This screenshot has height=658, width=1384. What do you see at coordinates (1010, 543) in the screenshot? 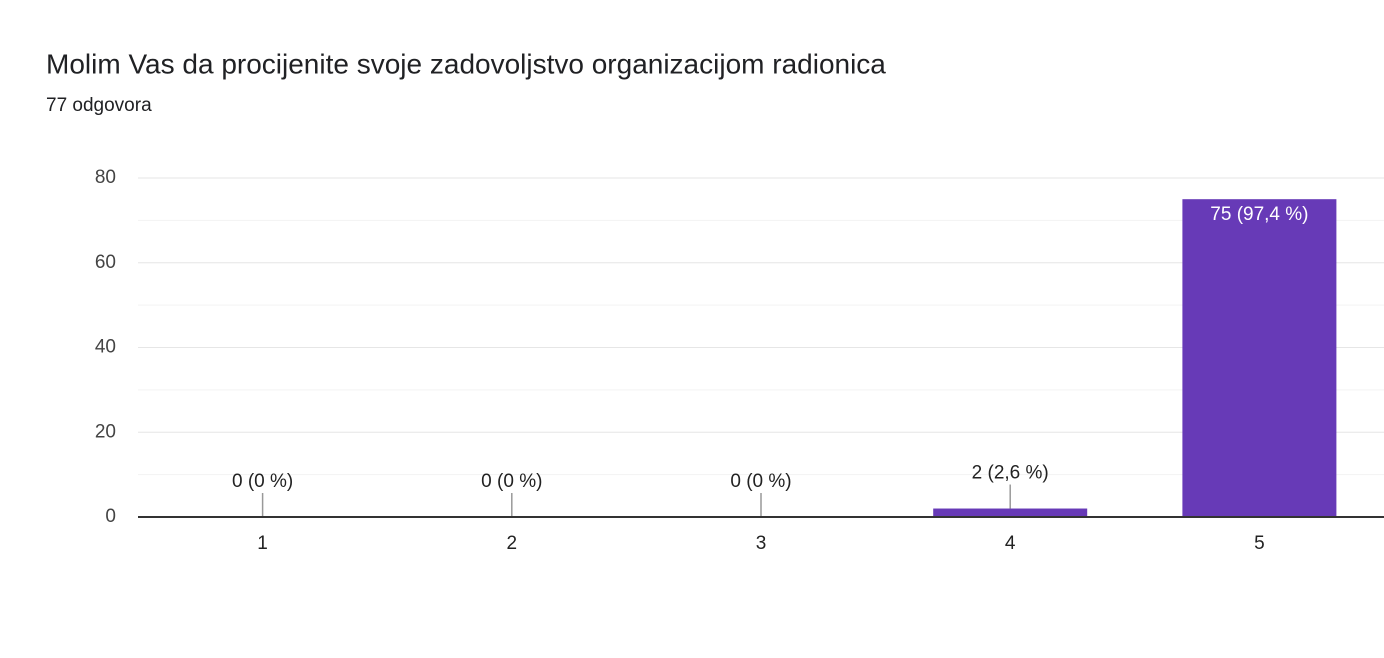
I see `x-tick-label: 4` at bounding box center [1010, 543].